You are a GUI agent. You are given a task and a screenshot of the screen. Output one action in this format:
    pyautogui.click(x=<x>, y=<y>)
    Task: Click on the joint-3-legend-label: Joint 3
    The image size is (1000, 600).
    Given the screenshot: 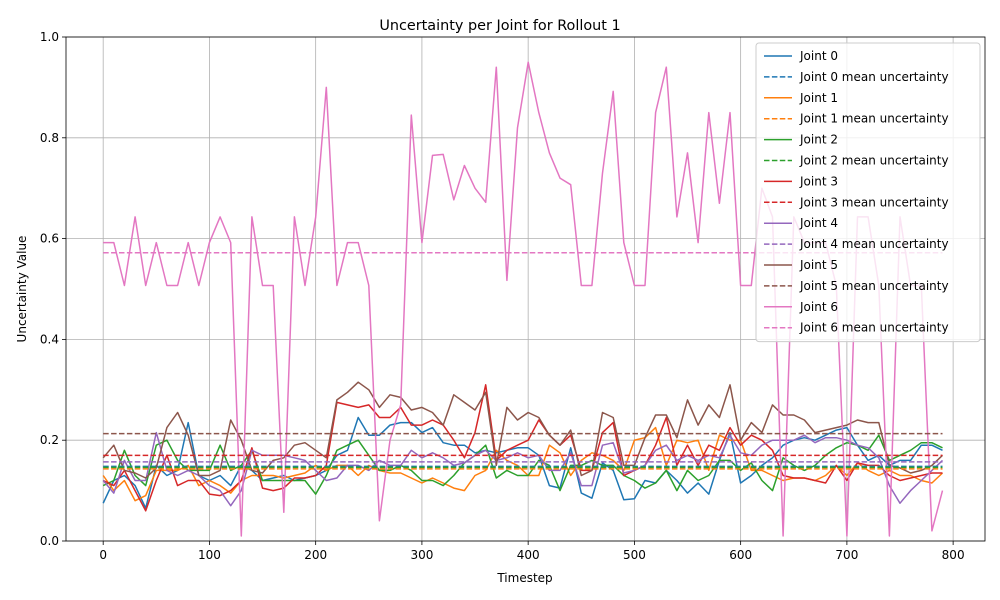 What is the action you would take?
    pyautogui.click(x=818, y=181)
    